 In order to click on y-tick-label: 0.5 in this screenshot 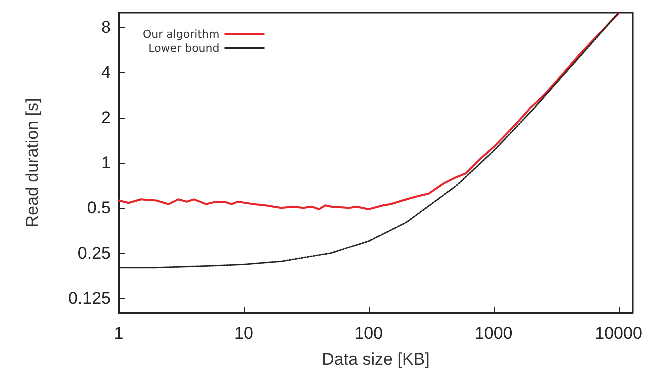, I will do `click(99, 208)`.